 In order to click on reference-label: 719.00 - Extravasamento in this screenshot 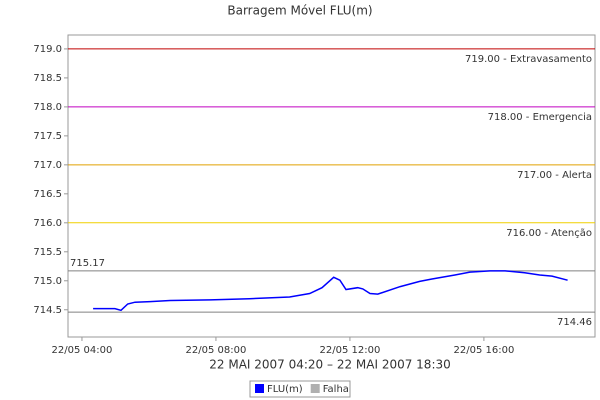, I will do `click(528, 59)`.